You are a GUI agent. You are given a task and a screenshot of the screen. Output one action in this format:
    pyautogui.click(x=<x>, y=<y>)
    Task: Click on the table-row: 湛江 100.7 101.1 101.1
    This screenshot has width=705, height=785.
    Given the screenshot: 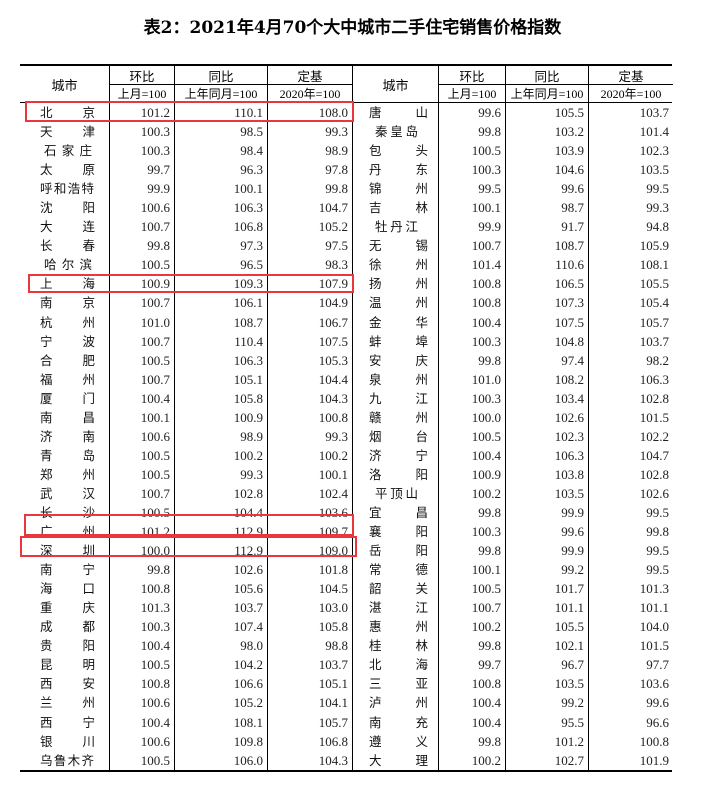 What is the action you would take?
    pyautogui.click(x=513, y=608)
    